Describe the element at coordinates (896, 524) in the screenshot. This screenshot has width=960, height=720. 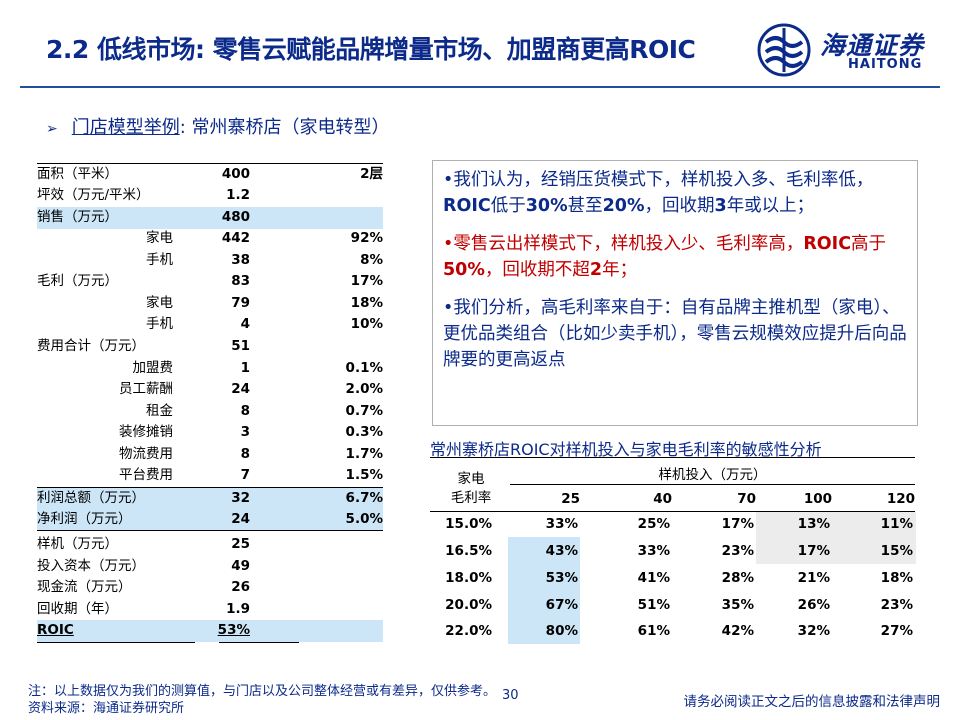
I see `sensitivity-cell: 11%` at that location.